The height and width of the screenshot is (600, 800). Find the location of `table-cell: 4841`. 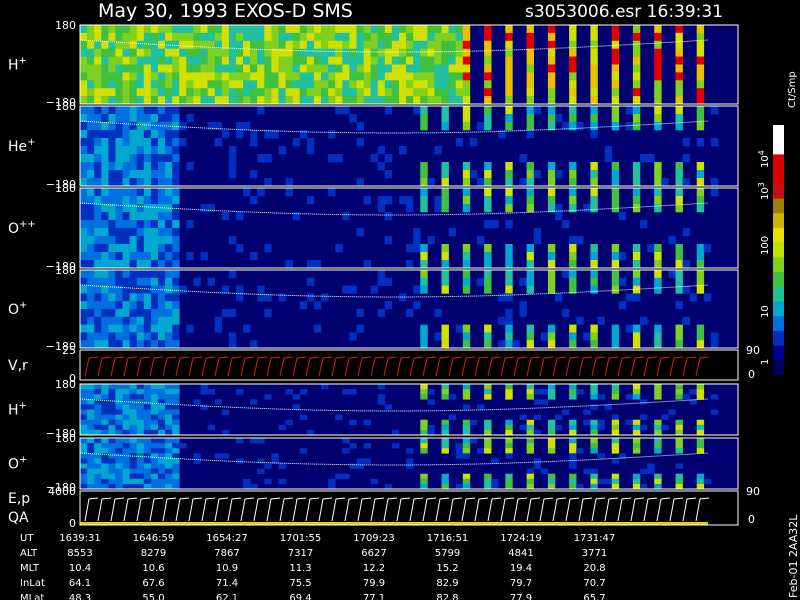

table-cell: 4841 is located at coordinates (520, 553).